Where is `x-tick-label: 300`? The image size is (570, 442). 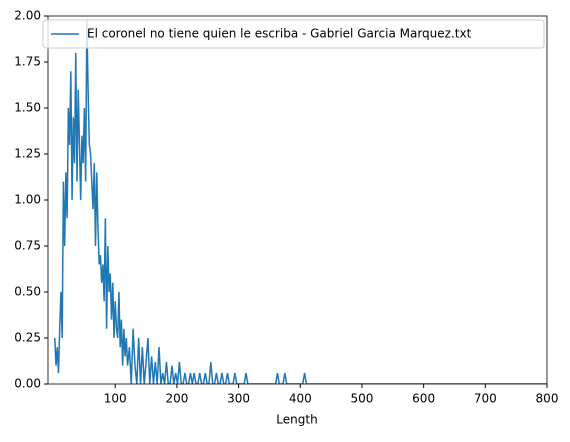 x-tick-label: 300 is located at coordinates (238, 399).